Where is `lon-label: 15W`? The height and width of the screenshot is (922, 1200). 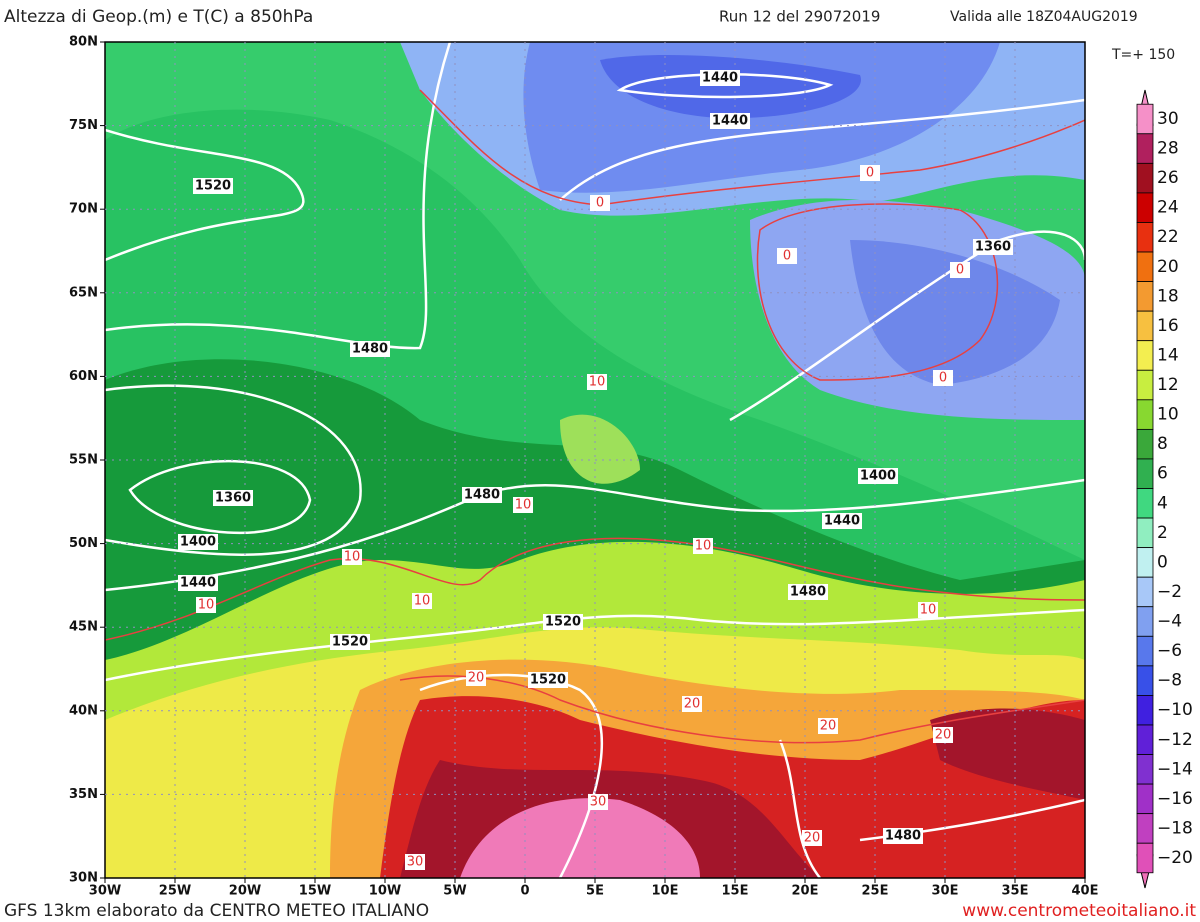
lon-label: 15W is located at coordinates (315, 891).